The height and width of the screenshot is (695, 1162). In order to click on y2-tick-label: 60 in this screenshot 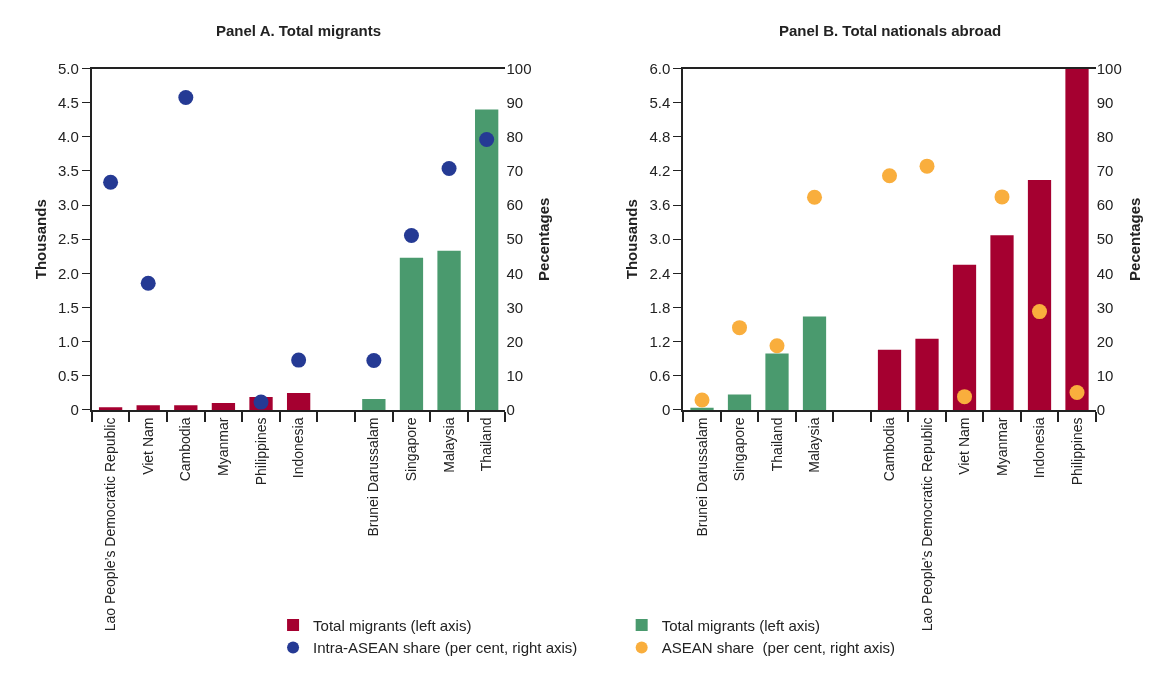, I will do `click(515, 205)`.